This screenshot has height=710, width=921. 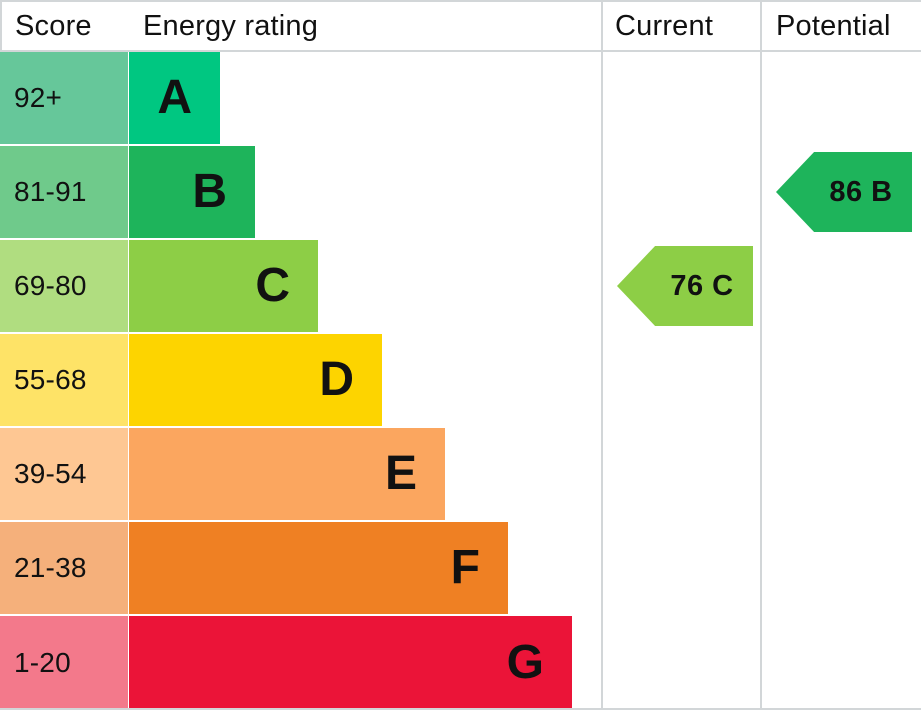 I want to click on rating-letter-a: A, so click(x=174, y=97).